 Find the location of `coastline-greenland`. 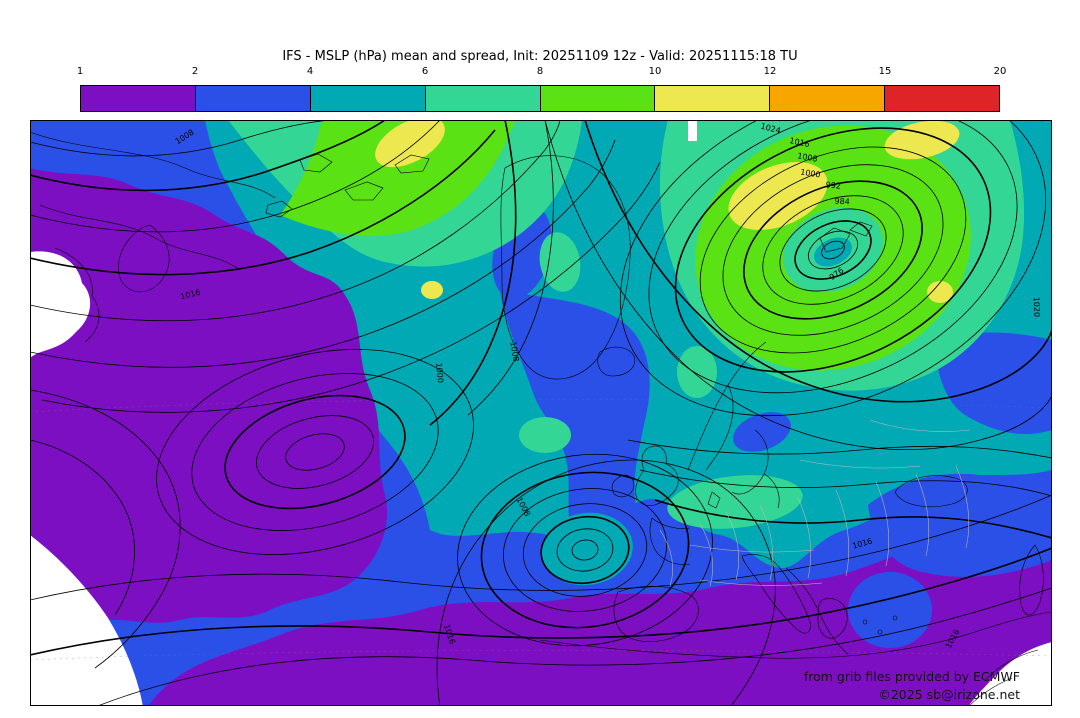

coastline-greenland is located at coordinates (565, 267).